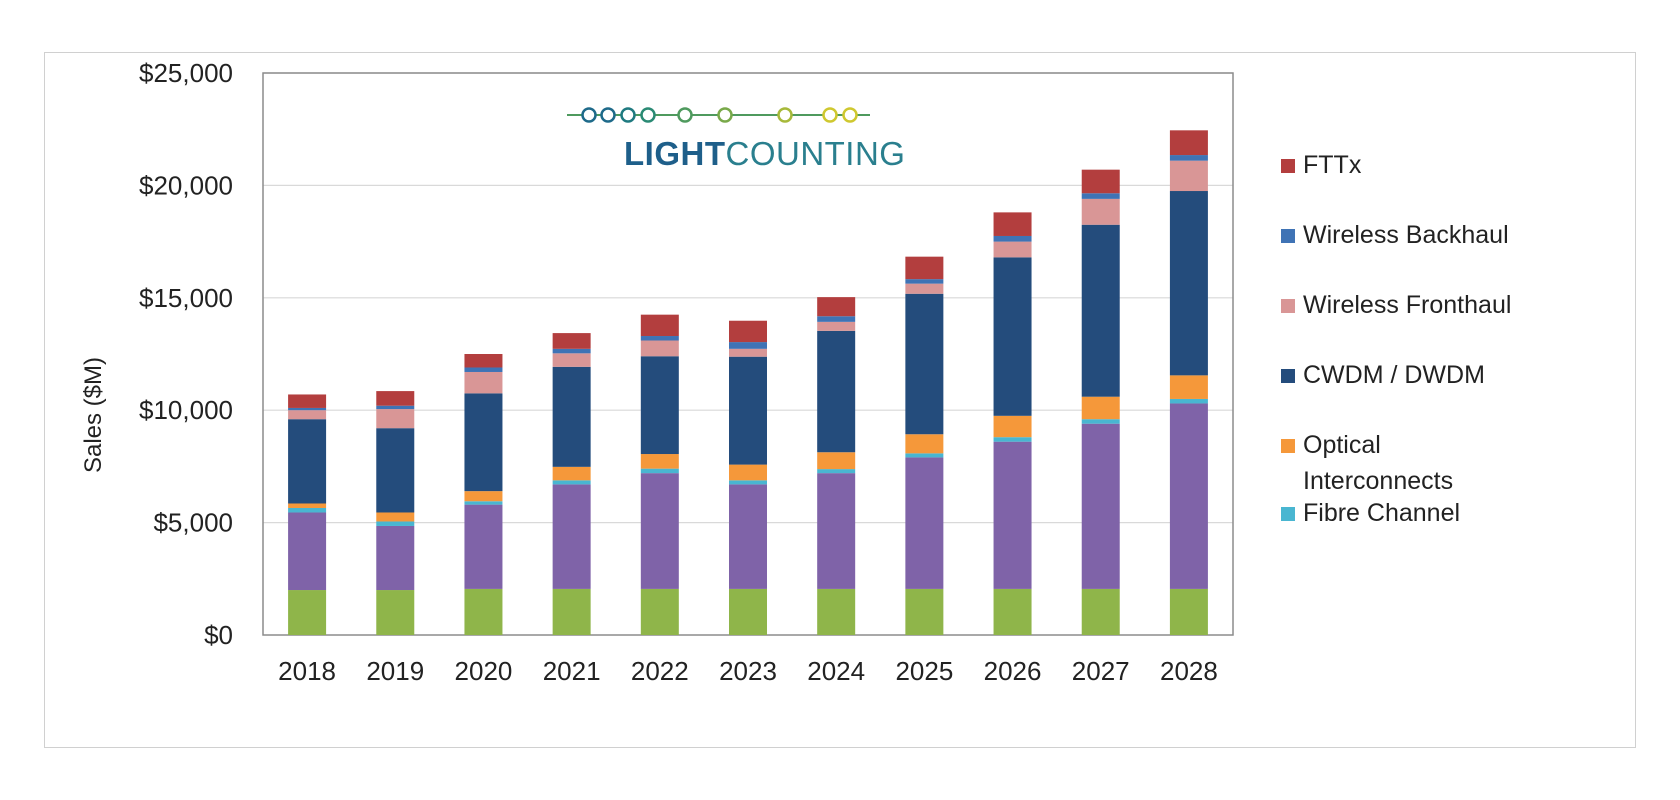 The height and width of the screenshot is (800, 1680). Describe the element at coordinates (186, 185) in the screenshot. I see `y-tick-label: $20,000` at that location.